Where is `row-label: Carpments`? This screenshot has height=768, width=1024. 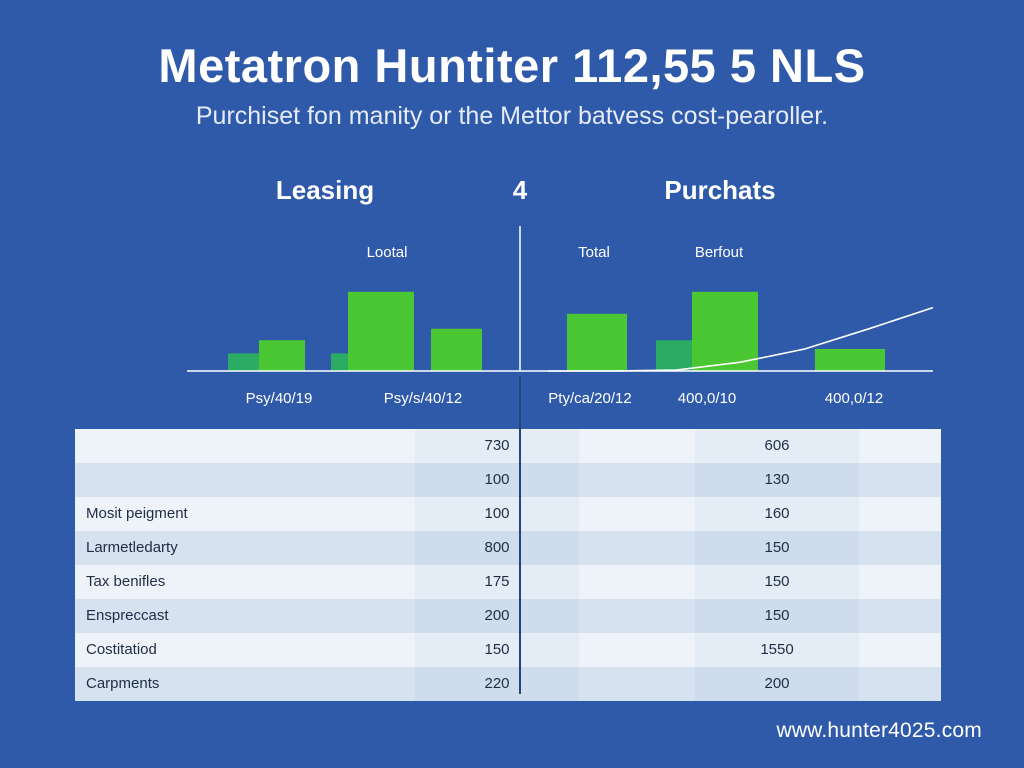
row-label: Carpments is located at coordinates (123, 683).